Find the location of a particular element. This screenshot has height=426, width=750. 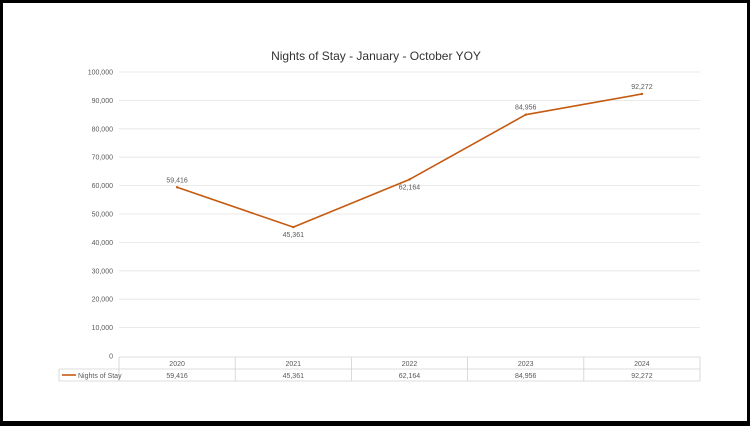

y-tick-label: 20,000 is located at coordinates (103, 300).